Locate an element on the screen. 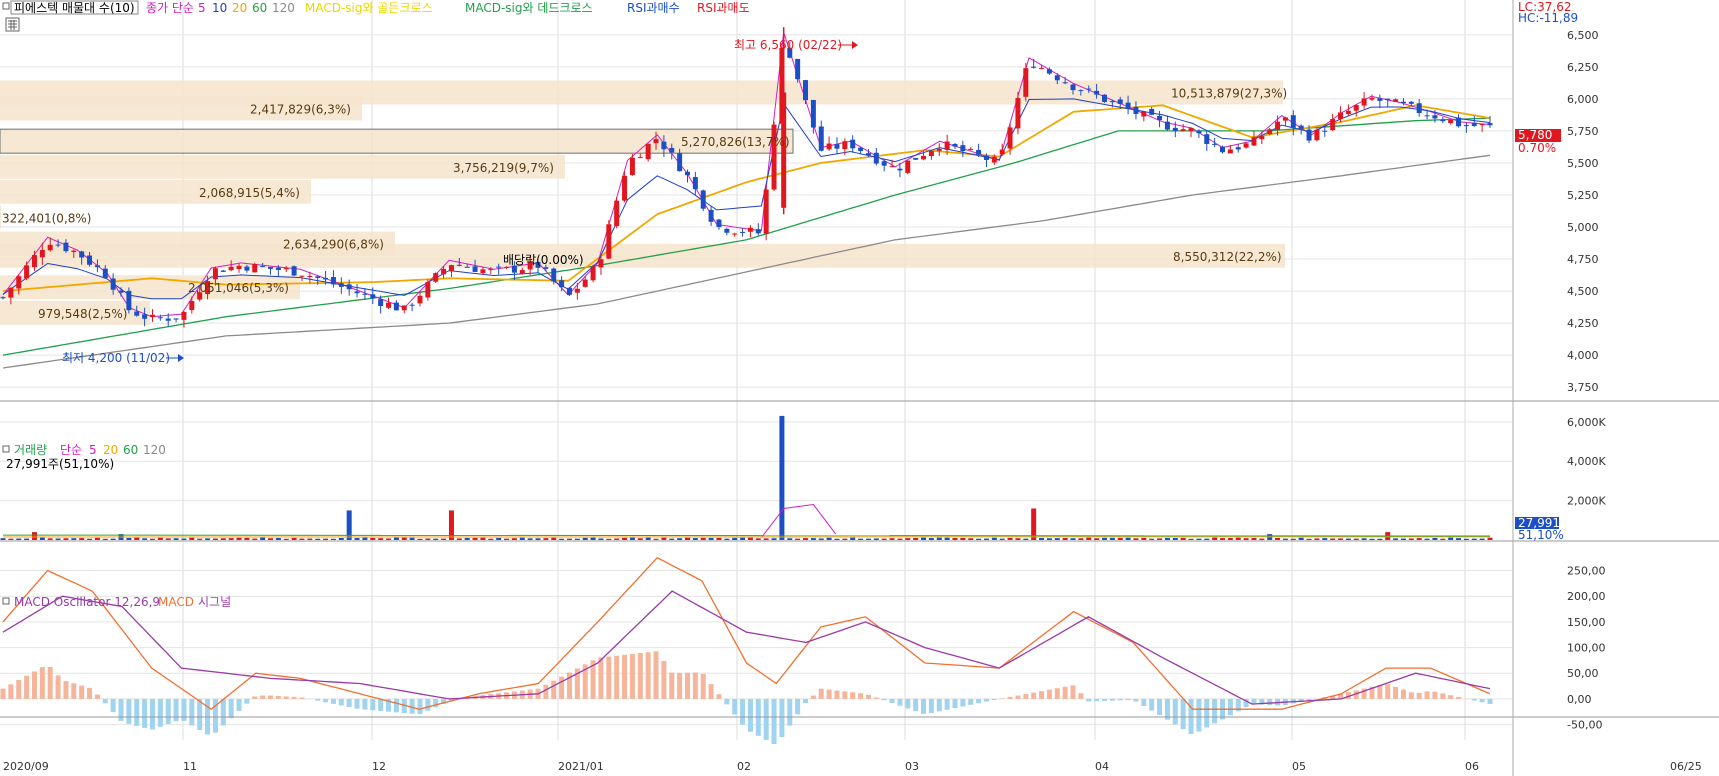 This screenshot has width=1719, height=776. lc-value: LC:37,62 is located at coordinates (1544, 7).